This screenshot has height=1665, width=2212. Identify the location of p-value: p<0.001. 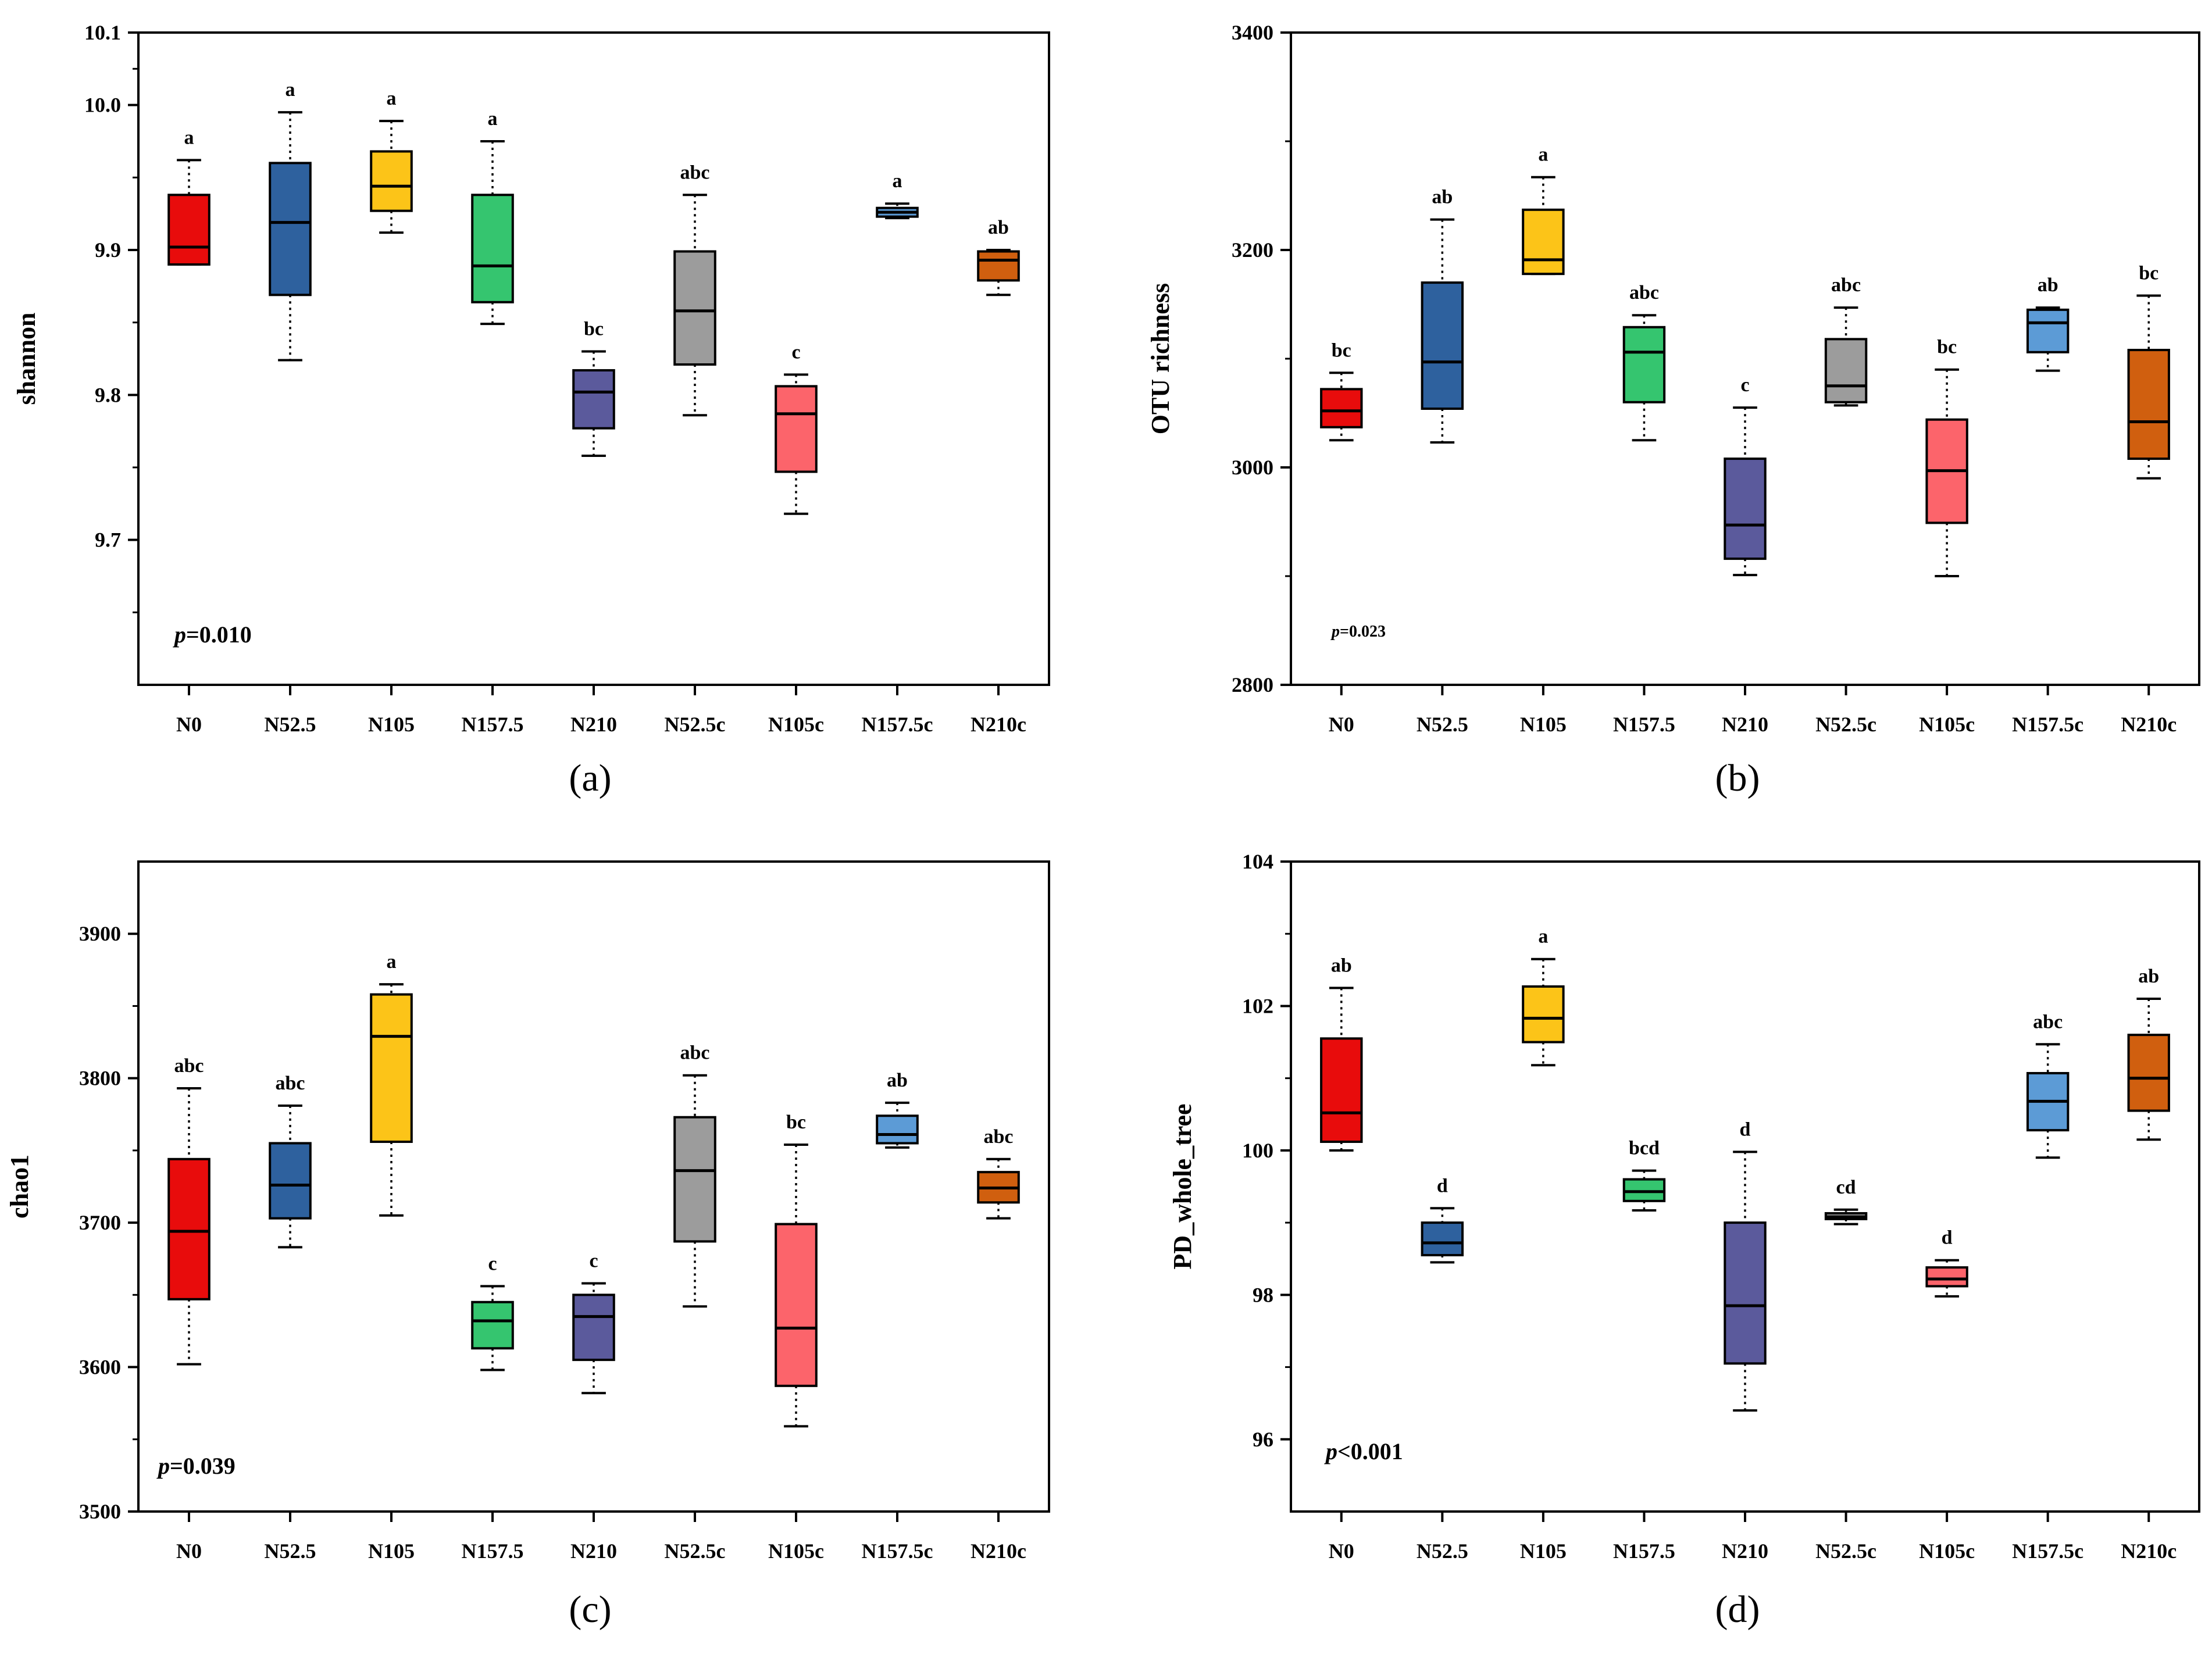
(1363, 1451).